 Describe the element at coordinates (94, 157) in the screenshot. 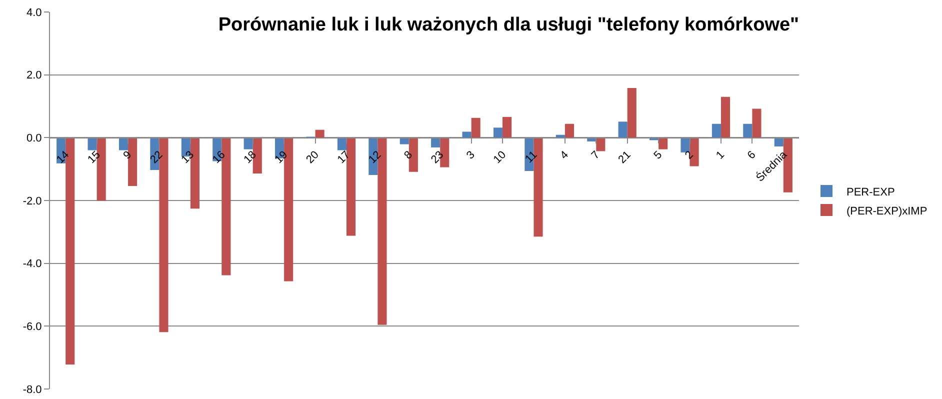

I see `x-tick-label: 15` at that location.